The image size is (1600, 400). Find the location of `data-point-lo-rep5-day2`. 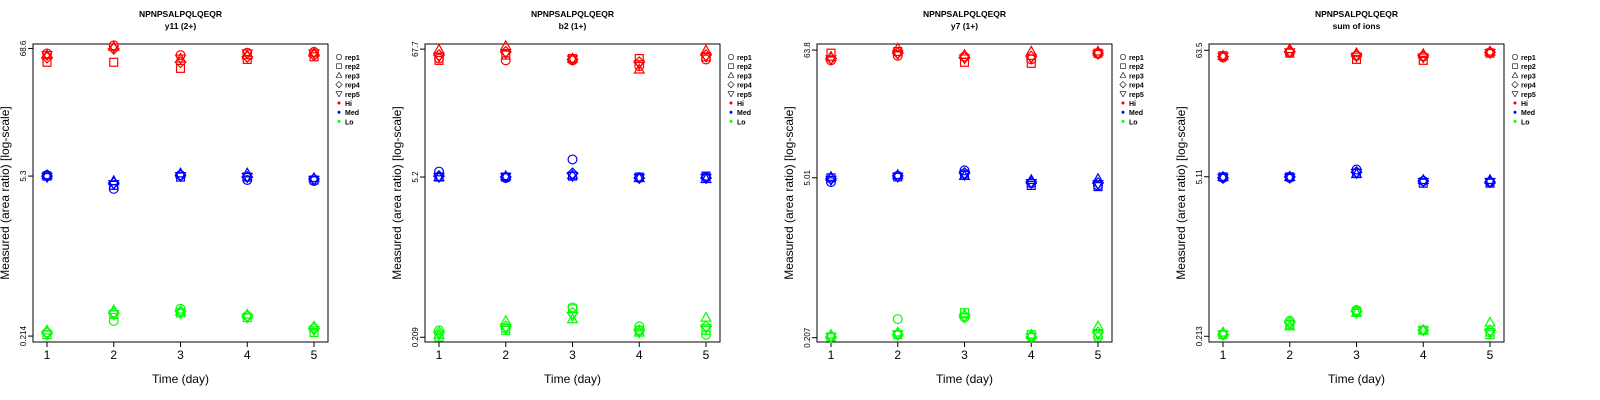

data-point-lo-rep5-day2 is located at coordinates (897, 335).